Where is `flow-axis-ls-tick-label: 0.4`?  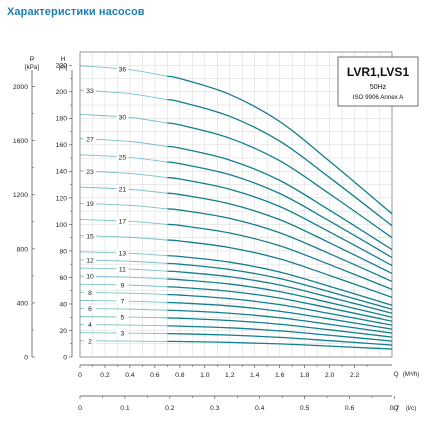 flow-axis-ls-tick-label: 0.4 is located at coordinates (260, 408).